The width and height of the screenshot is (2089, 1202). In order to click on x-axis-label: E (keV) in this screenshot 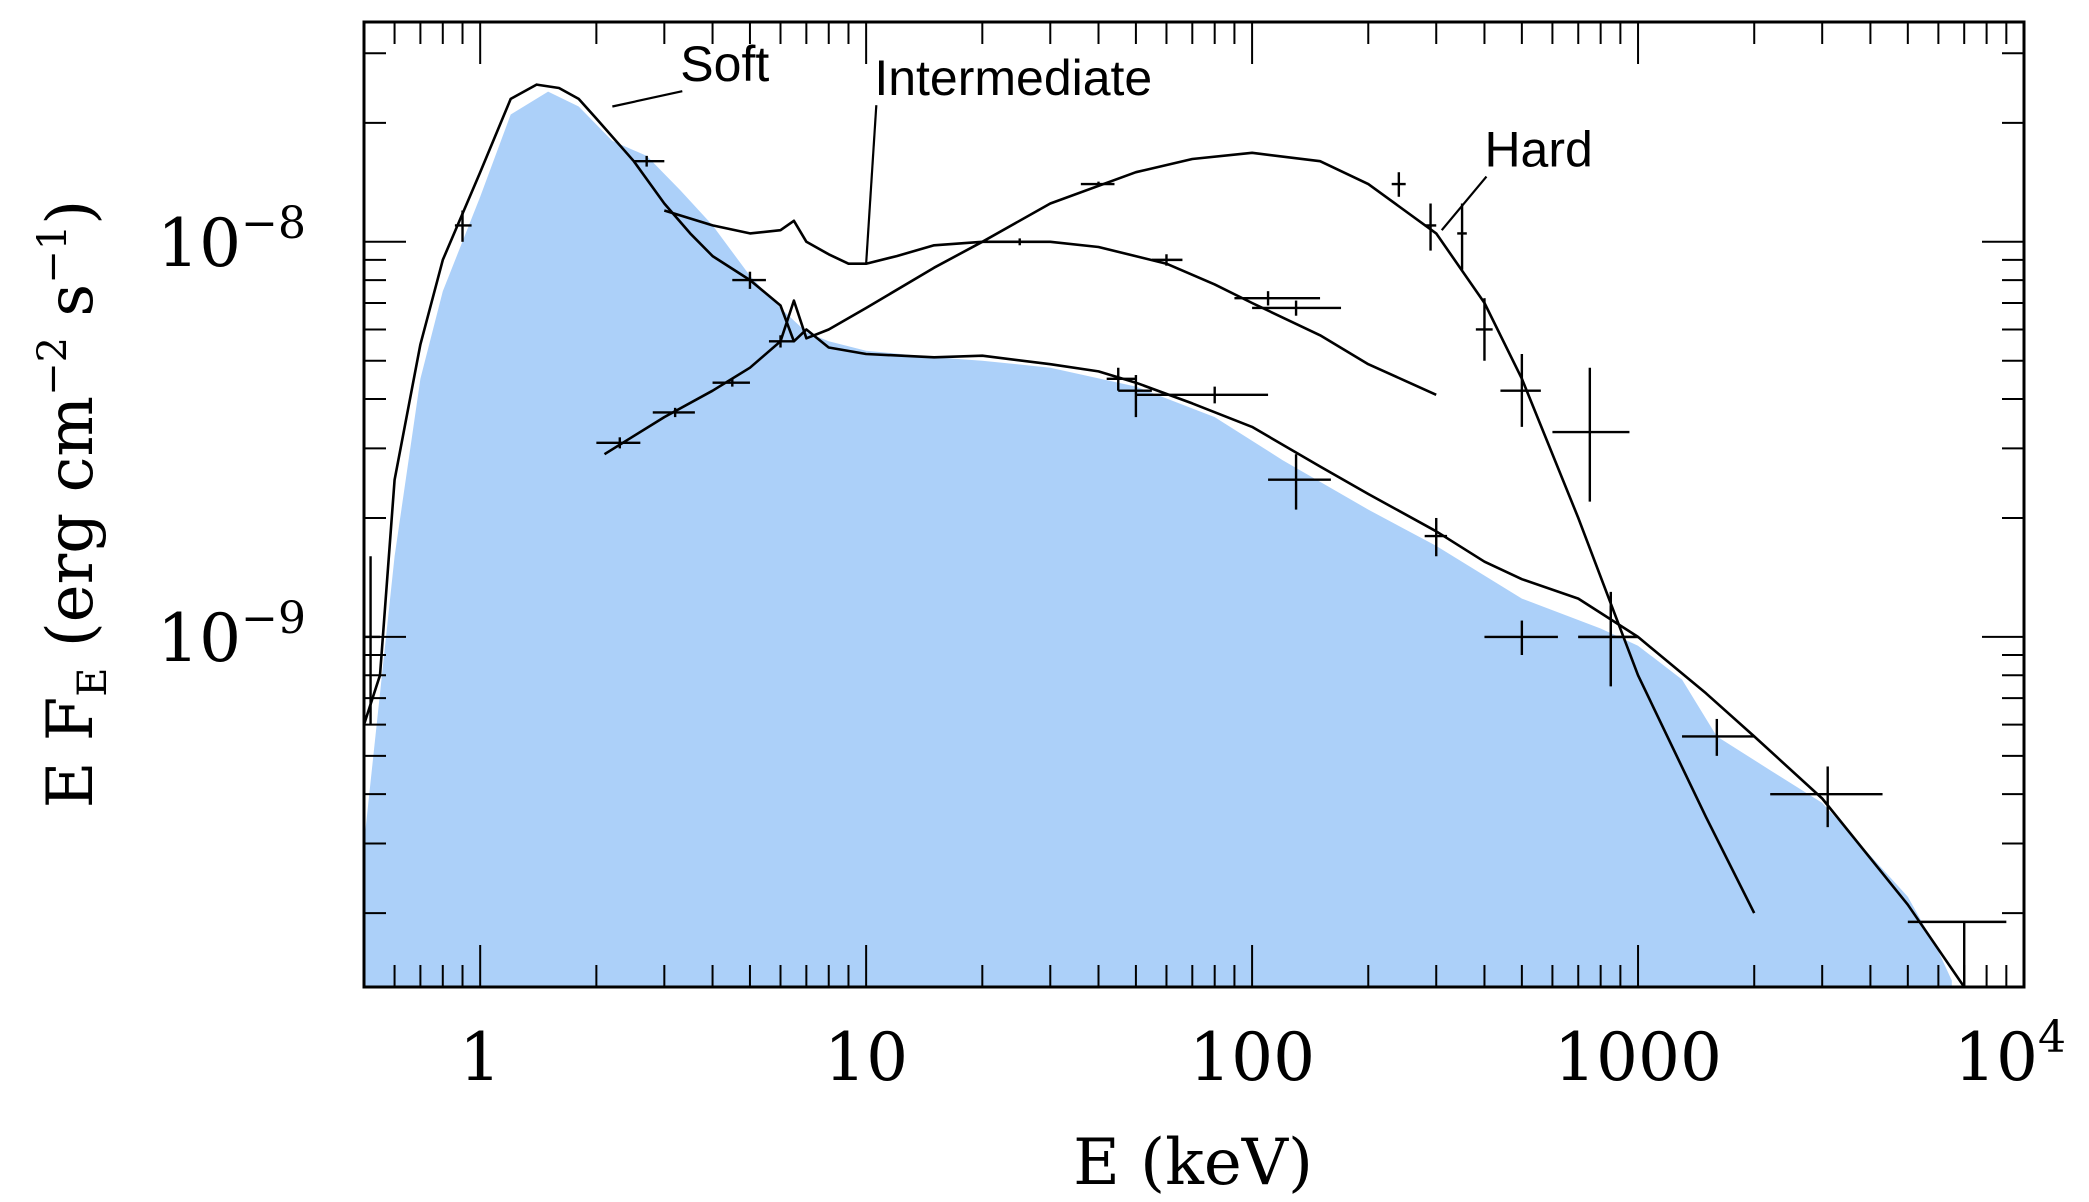, I will do `click(1193, 1163)`.